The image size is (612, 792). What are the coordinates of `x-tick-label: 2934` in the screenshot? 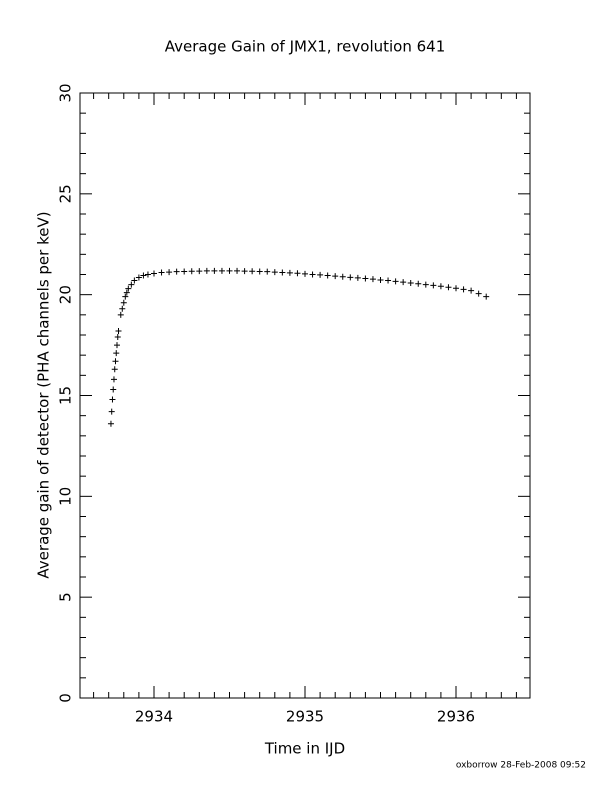 It's located at (154, 717).